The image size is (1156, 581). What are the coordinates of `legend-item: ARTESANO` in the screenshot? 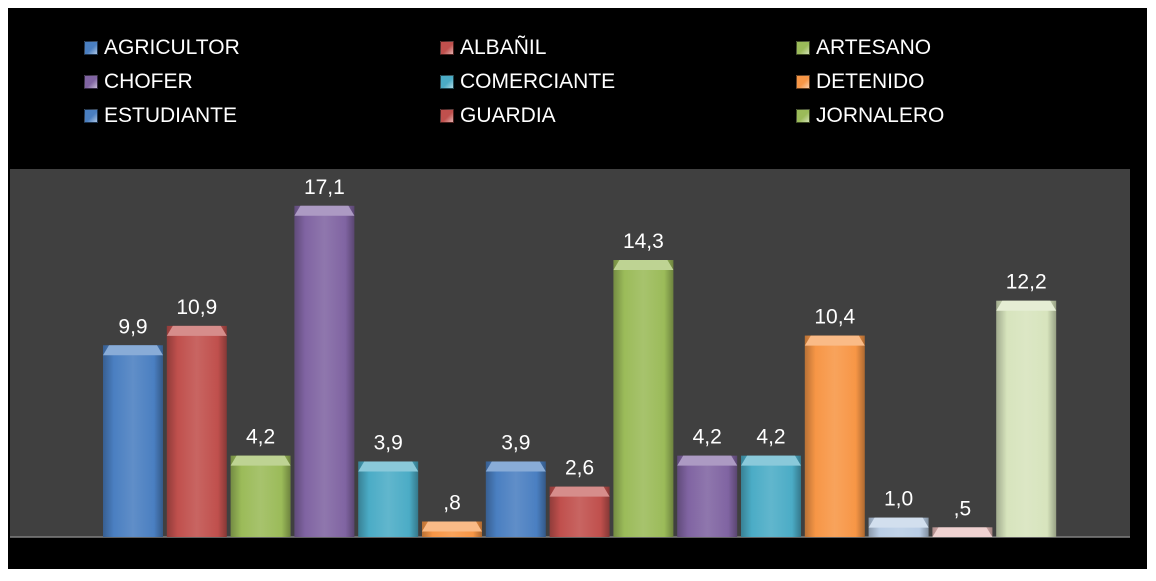 It's located at (863, 48).